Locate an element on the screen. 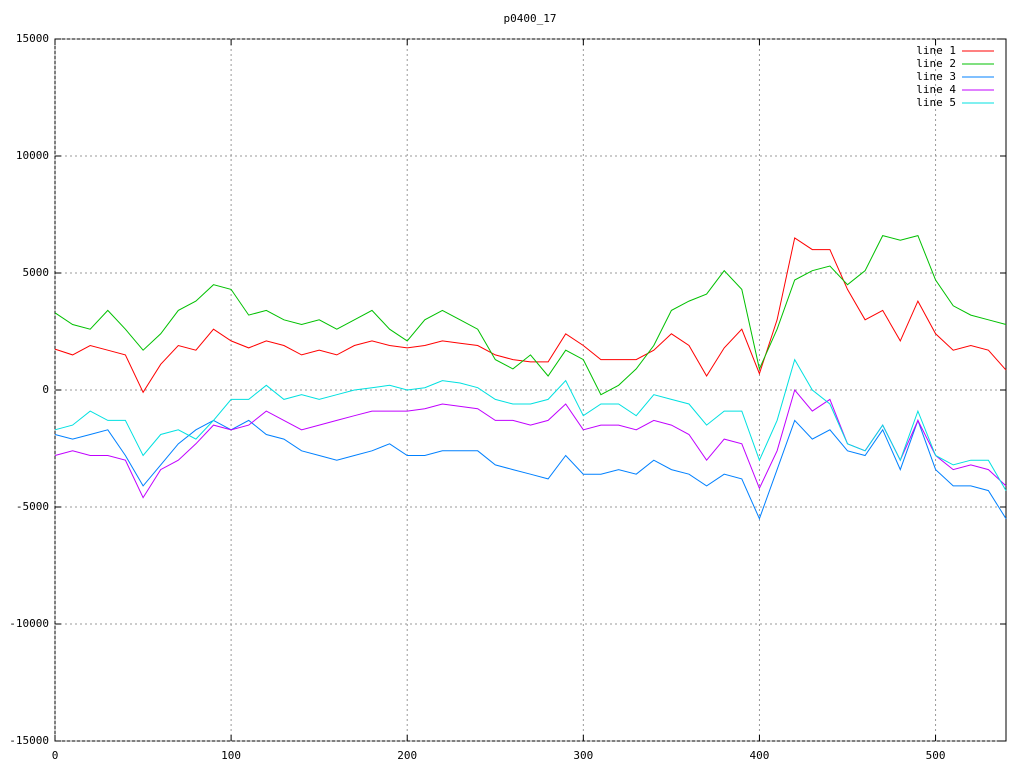 The width and height of the screenshot is (1024, 768). y-tick-label: 10000 is located at coordinates (32, 155).